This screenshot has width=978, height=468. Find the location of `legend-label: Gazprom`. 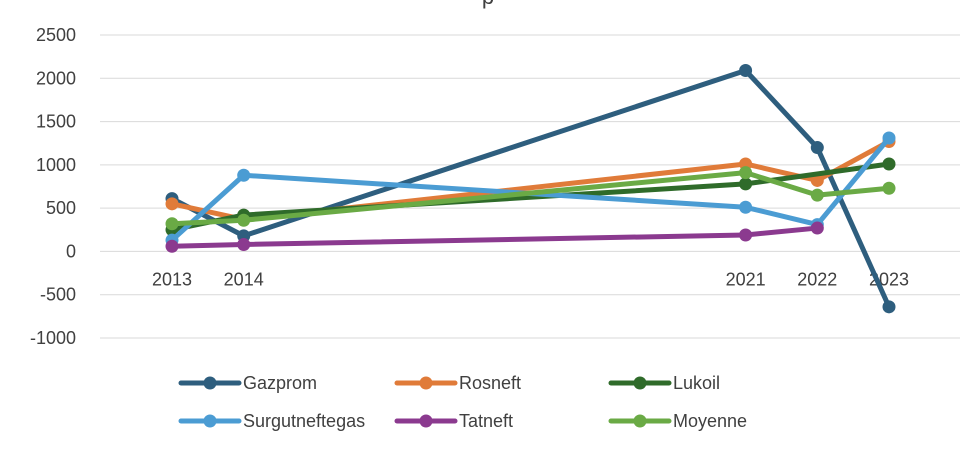

legend-label: Gazprom is located at coordinates (280, 383).